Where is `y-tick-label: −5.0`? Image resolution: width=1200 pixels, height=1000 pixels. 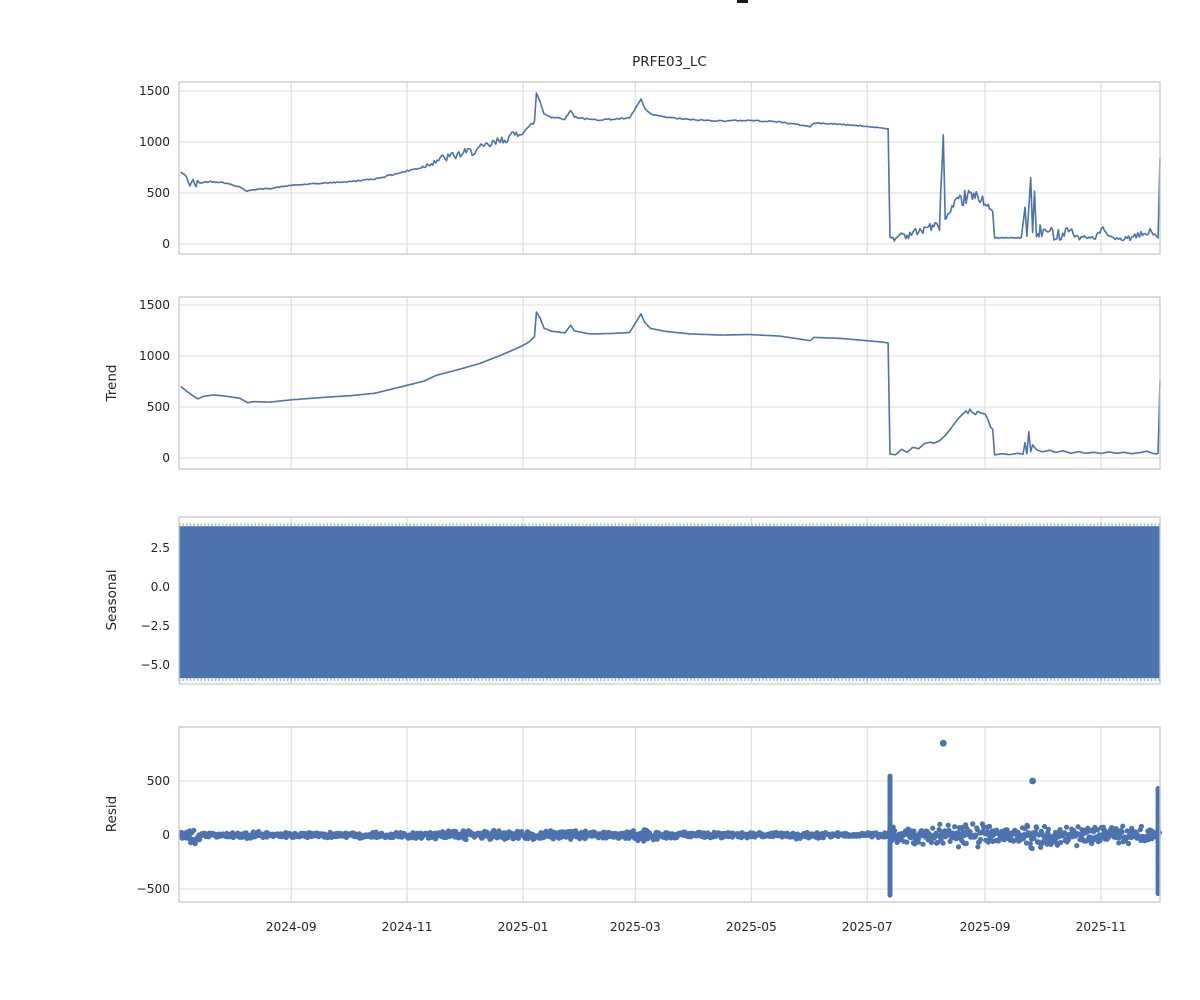
y-tick-label: −5.0 is located at coordinates (155, 665).